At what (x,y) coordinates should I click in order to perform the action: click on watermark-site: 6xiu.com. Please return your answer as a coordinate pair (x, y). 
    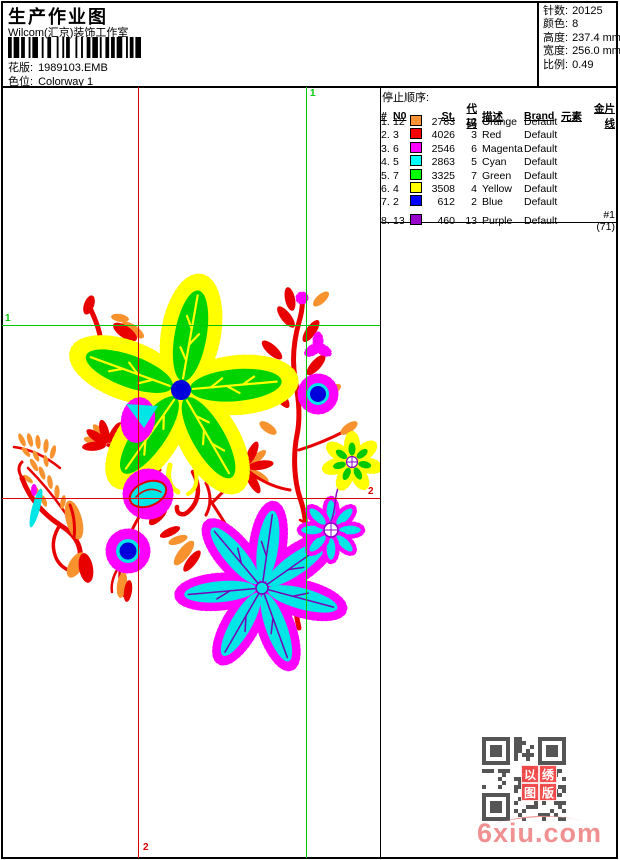
    Looking at the image, I should click on (540, 833).